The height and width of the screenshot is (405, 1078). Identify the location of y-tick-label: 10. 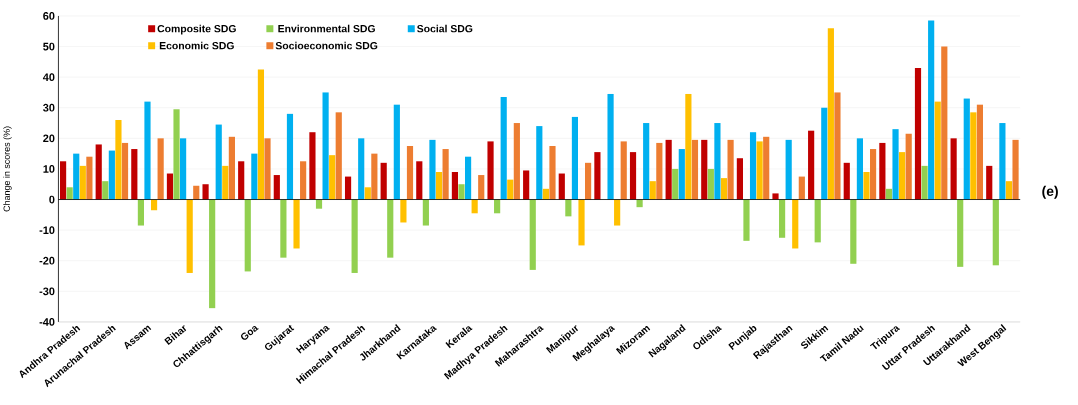
(49, 169).